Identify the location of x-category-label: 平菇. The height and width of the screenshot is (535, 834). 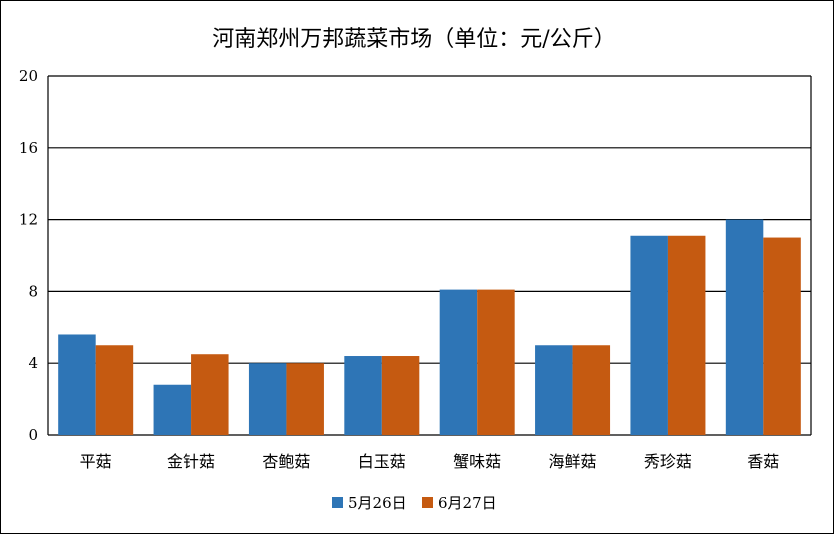
(96, 461).